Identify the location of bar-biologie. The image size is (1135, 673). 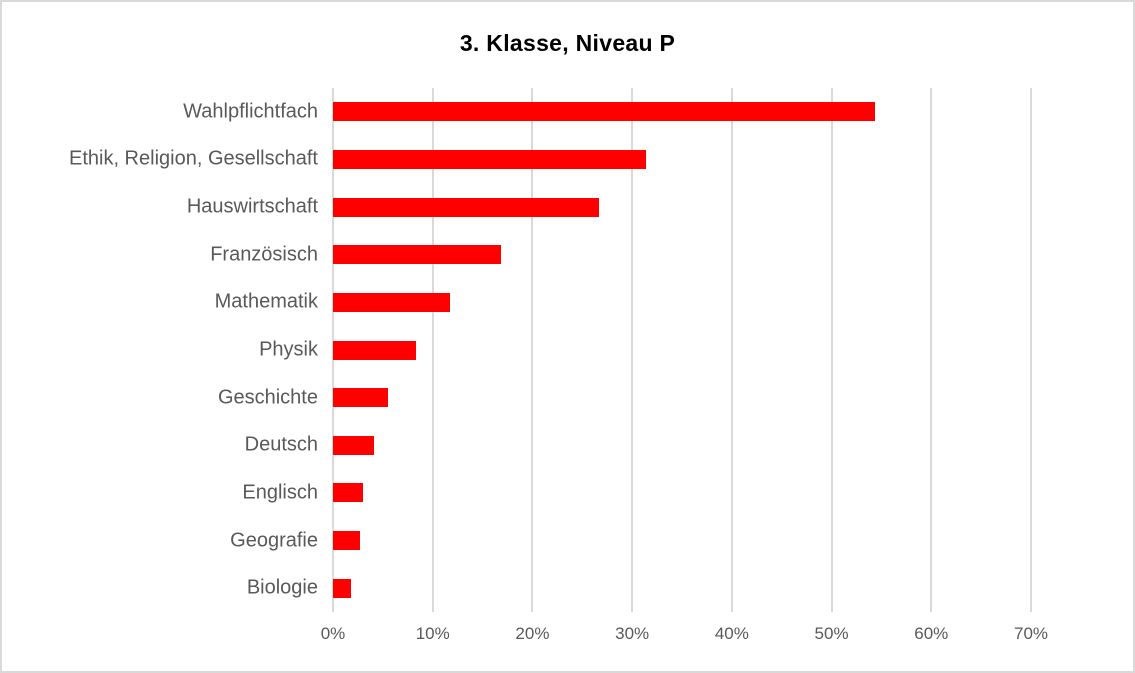
(342, 588).